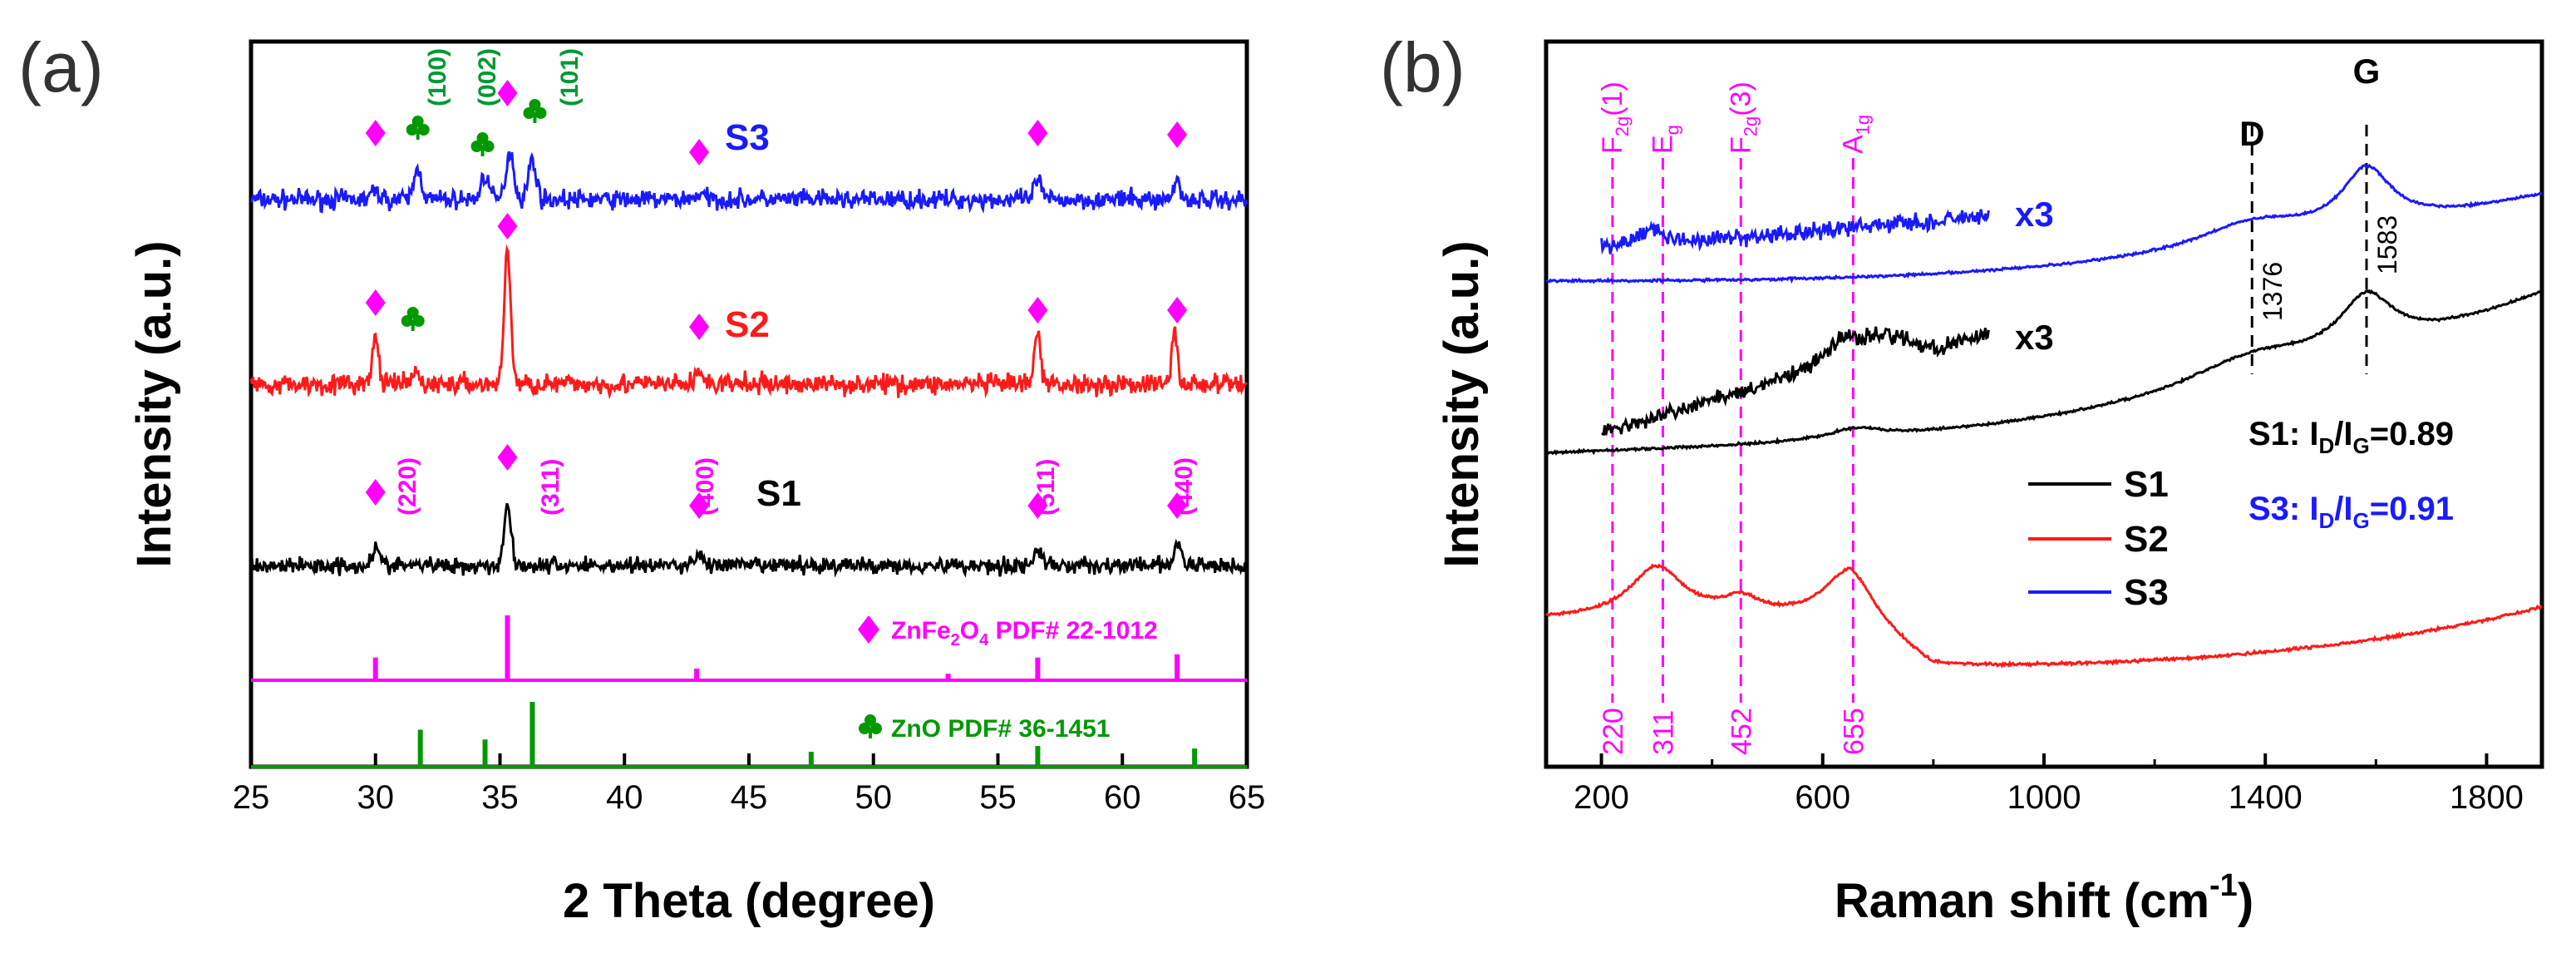 This screenshot has height=953, width=2576. What do you see at coordinates (2044, 372) in the screenshot?
I see `raman-series-s1` at bounding box center [2044, 372].